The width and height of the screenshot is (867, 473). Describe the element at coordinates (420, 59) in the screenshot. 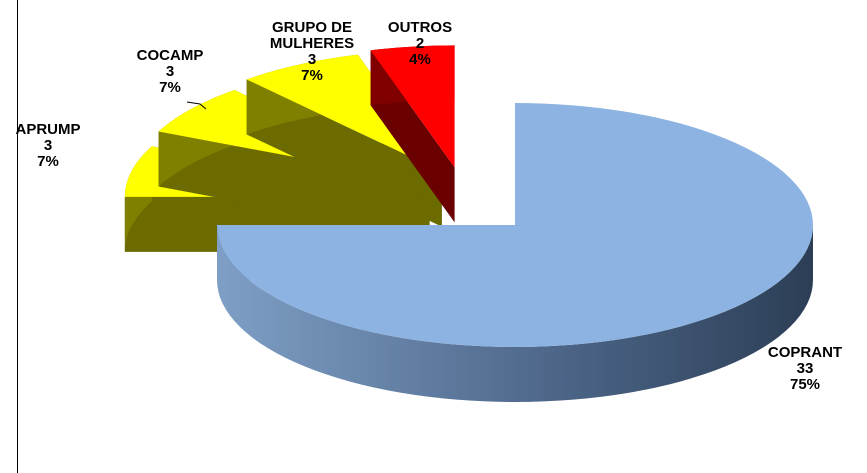

I see `label-percent: 4%` at that location.